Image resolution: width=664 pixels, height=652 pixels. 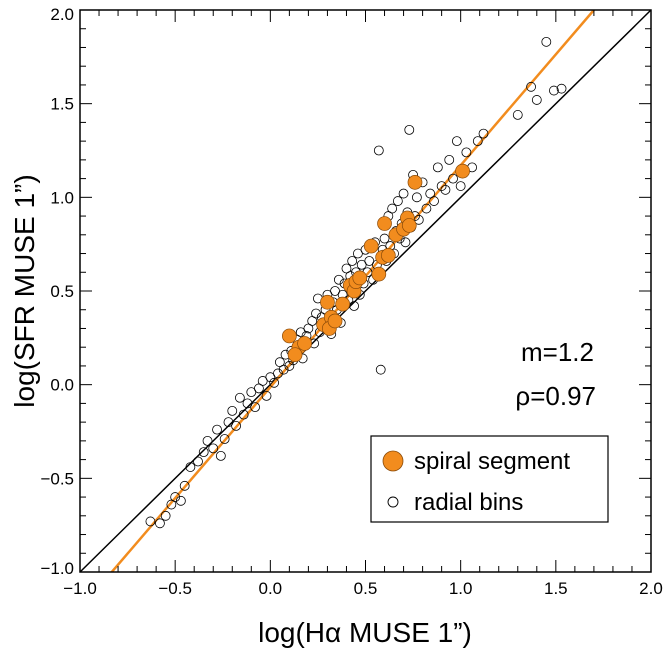 What do you see at coordinates (62, 14) in the screenshot?
I see `y-tick-label: 2.0` at bounding box center [62, 14].